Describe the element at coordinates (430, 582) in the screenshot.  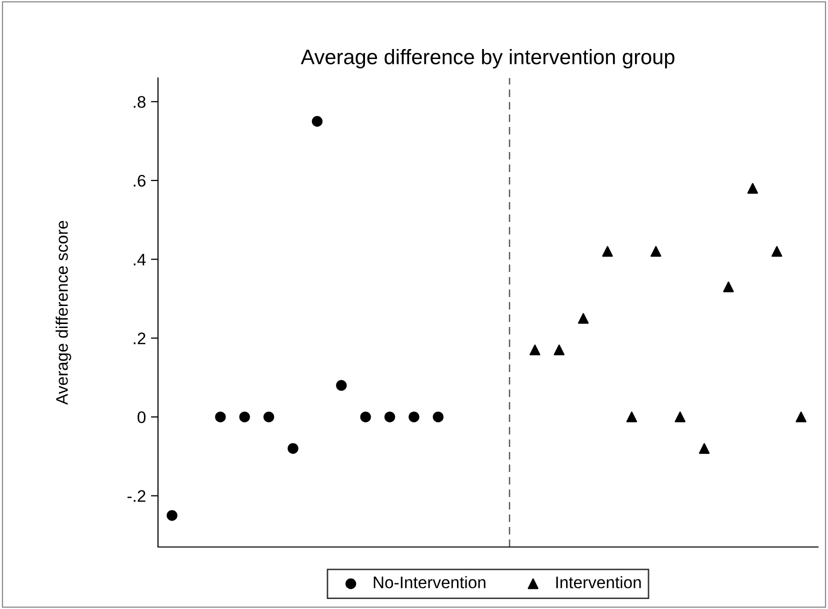
I see `legend-label: No-Intervention` at that location.